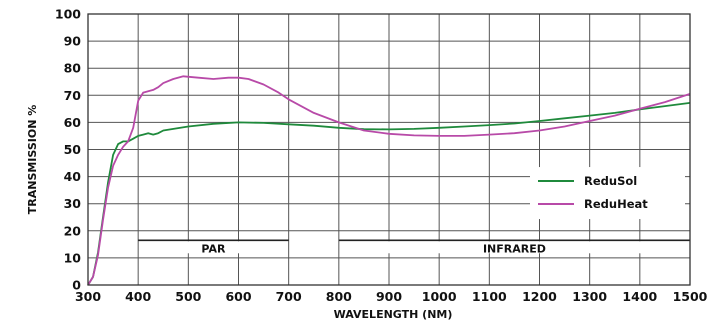 This screenshot has width=719, height=325. I want to click on wavelength-bands: PAR INFRARED, so click(414, 247).